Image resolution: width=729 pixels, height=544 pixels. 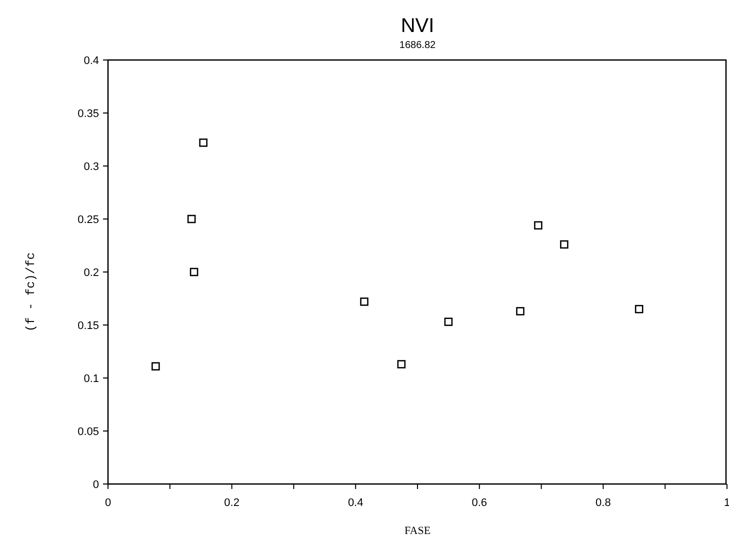 What do you see at coordinates (88, 114) in the screenshot?
I see `y-tick-label: 0.35` at bounding box center [88, 114].